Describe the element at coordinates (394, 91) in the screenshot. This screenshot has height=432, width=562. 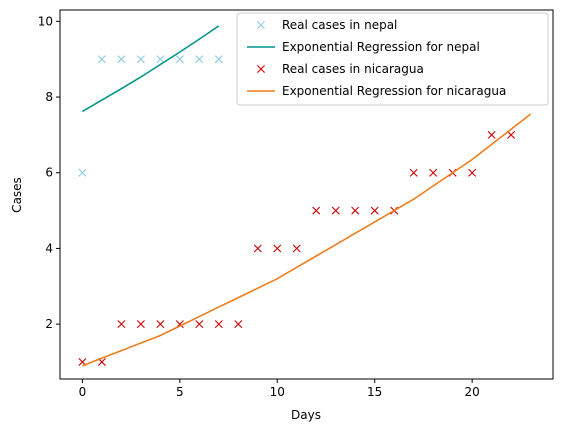
I see `legend-label-3: Exponential Regression for nicaragua` at that location.